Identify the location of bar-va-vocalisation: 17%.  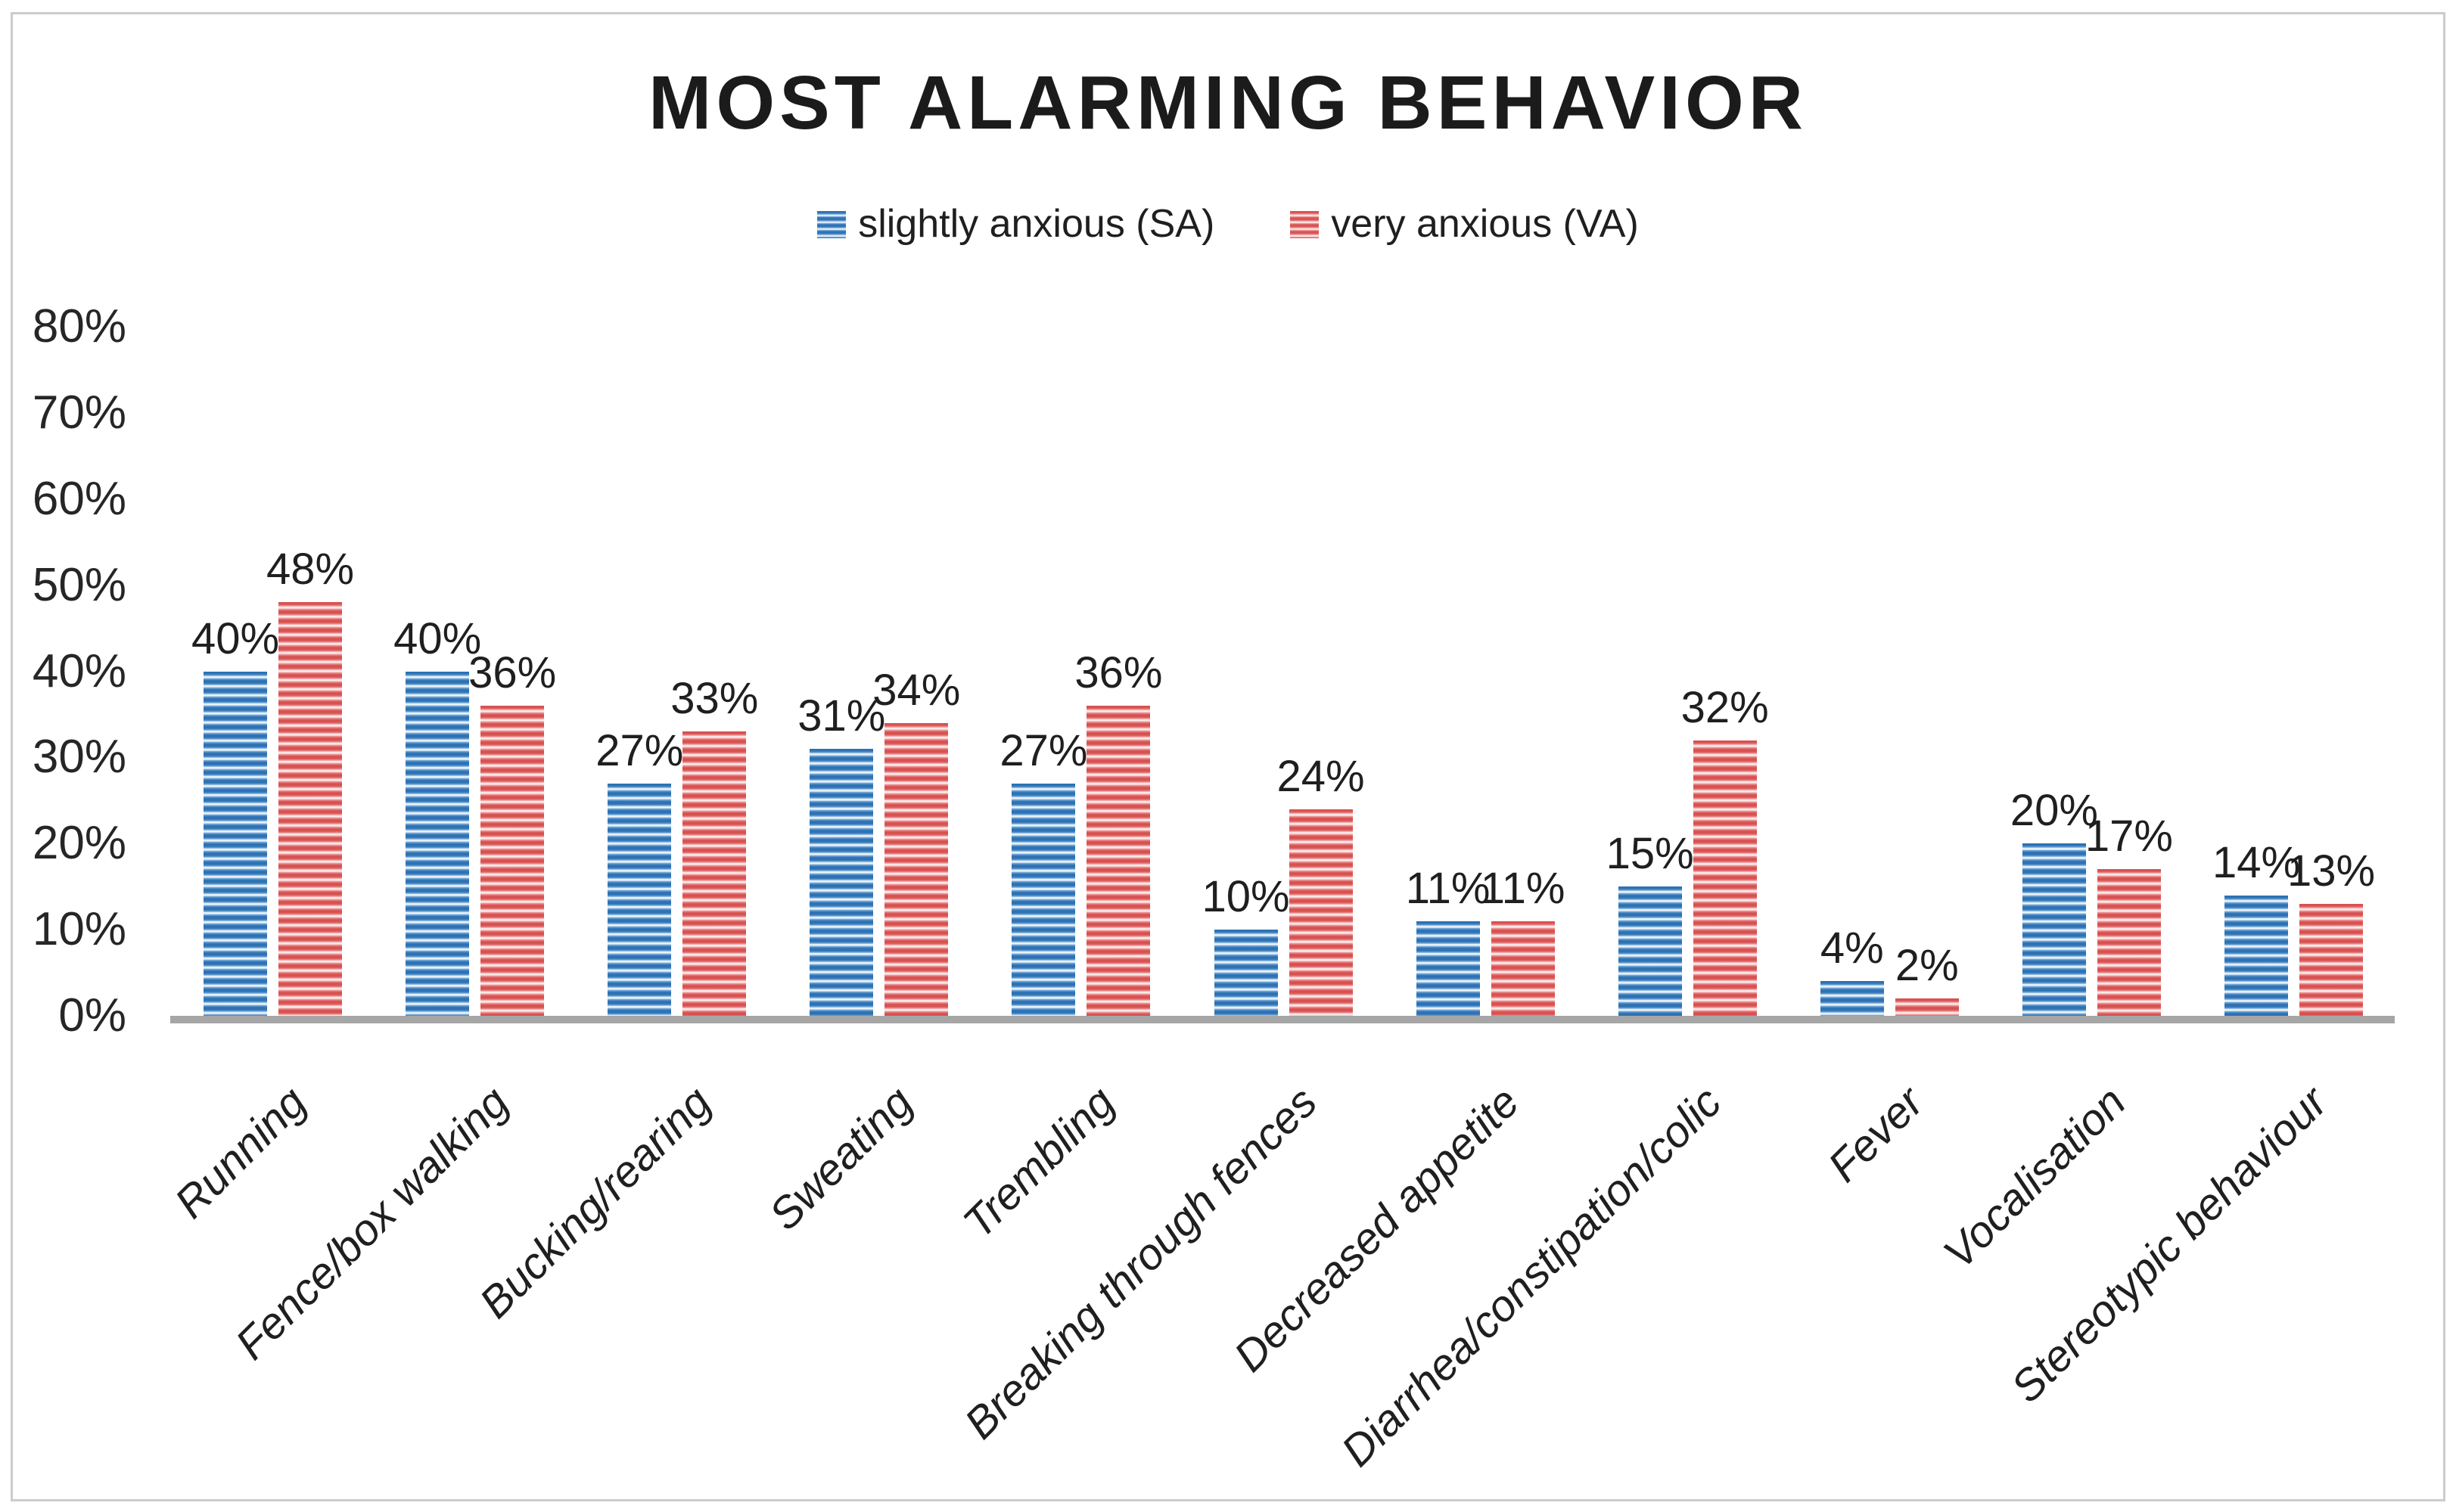
(2129, 915).